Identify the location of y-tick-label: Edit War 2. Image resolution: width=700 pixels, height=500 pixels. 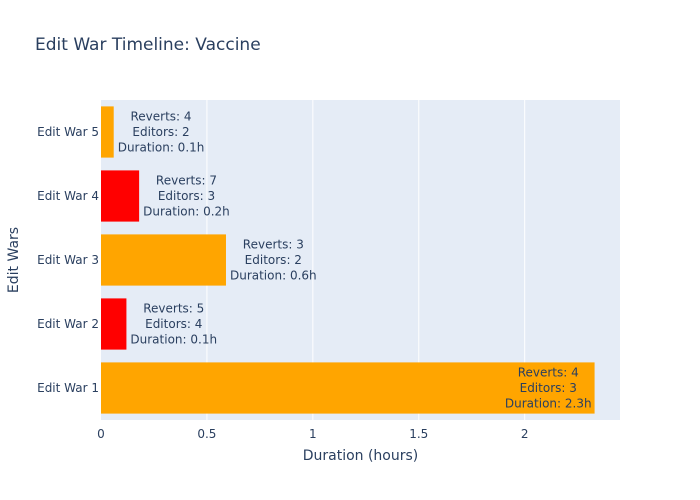
(68, 324).